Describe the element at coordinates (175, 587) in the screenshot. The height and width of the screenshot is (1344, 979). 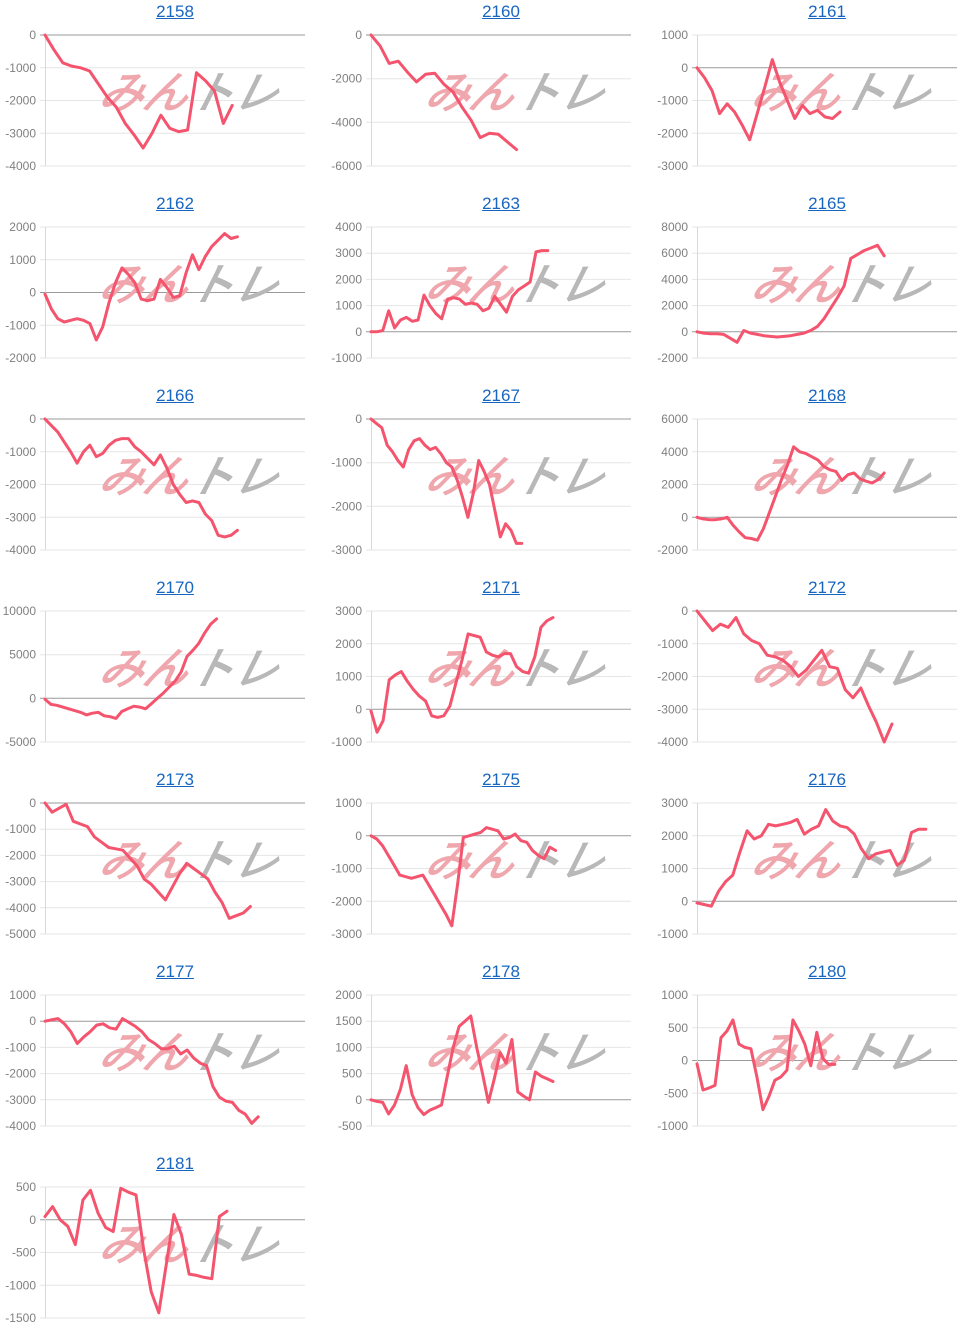
I see `chart-title-link-2170: 2170` at that location.